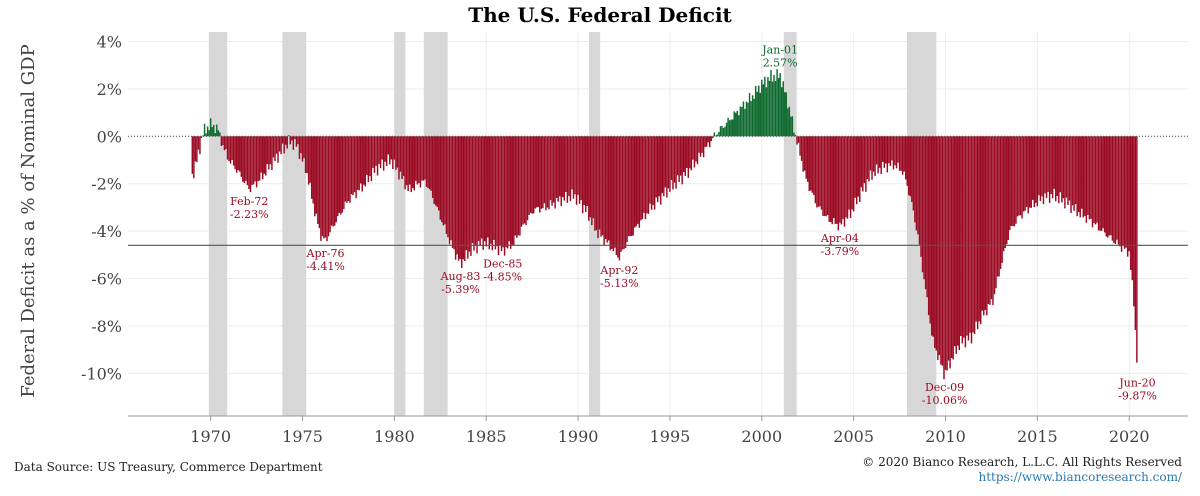  What do you see at coordinates (502, 276) in the screenshot?
I see `annotation-value: -4.85%` at bounding box center [502, 276].